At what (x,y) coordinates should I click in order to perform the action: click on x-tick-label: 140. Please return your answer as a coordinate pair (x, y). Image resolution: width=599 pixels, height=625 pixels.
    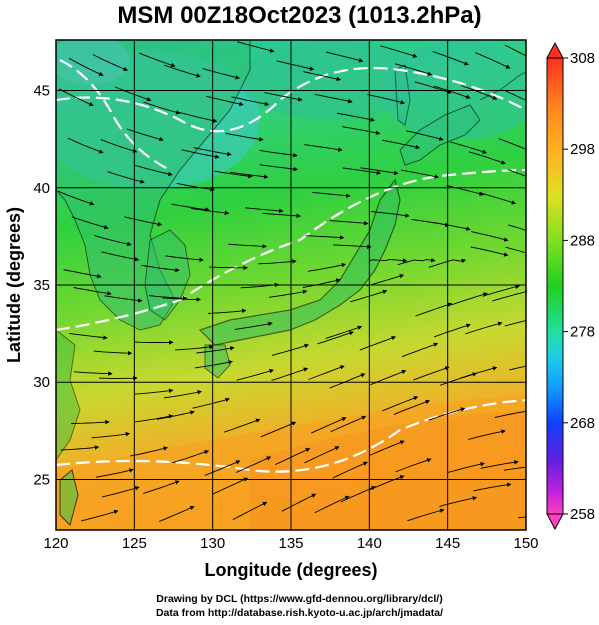
    Looking at the image, I should click on (369, 543).